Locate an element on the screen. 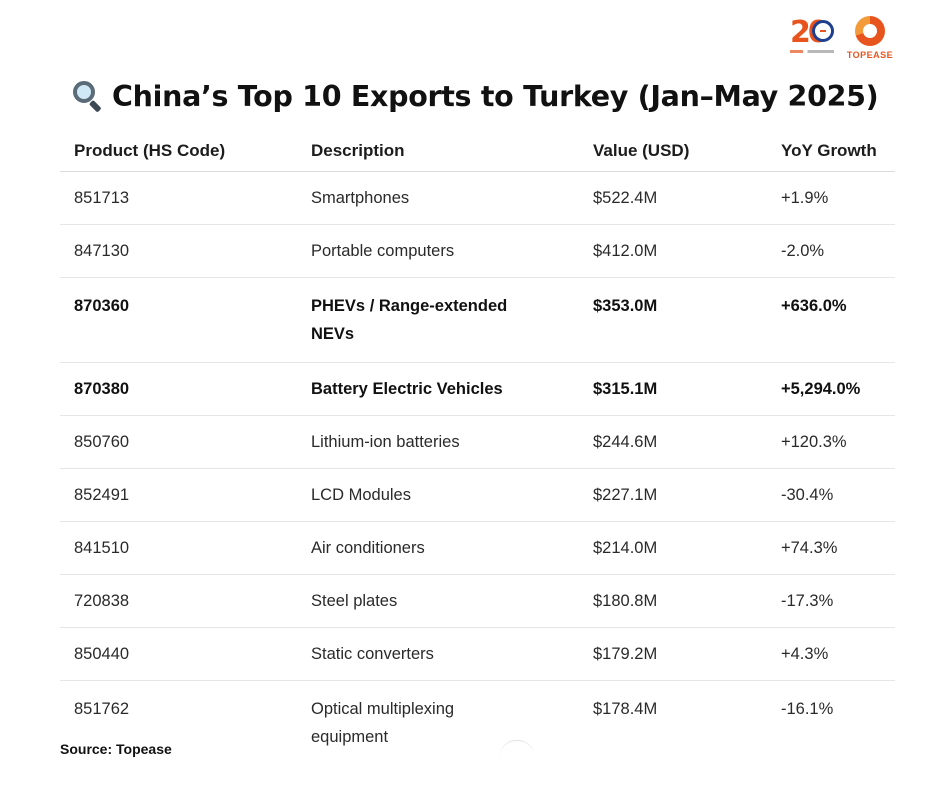  cell-description: Lithium-ion batteries is located at coordinates (438, 442).